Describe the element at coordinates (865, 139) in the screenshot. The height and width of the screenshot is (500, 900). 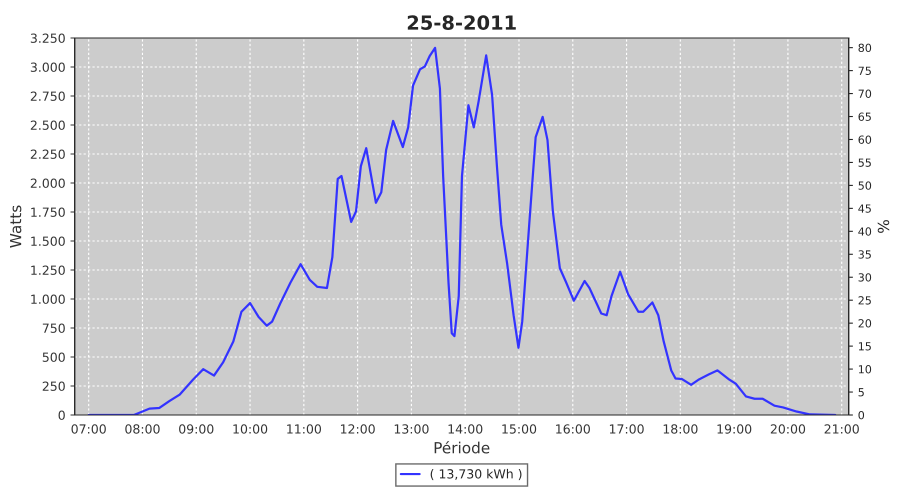
I see `y2-tick-label: 60` at that location.